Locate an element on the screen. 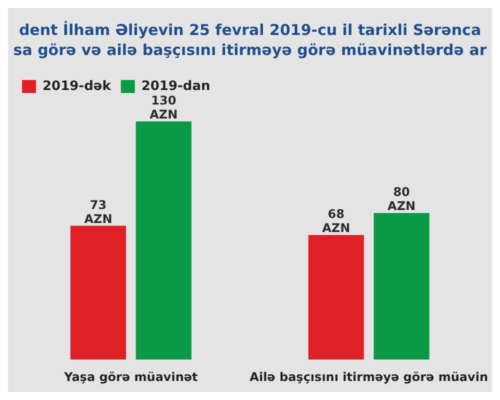 Image resolution: width=500 pixels, height=400 pixels. chart-title: dent İlham Əliyevin 25 fevral 2019-cu il tarixli Sərənca is located at coordinates (250, 29).